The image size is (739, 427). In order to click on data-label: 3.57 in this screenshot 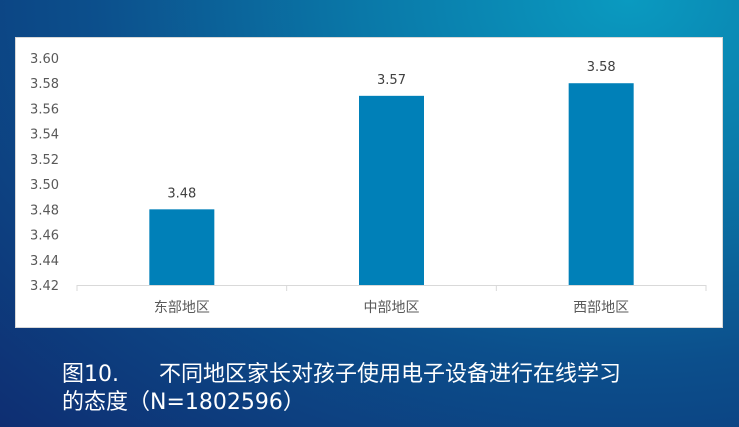, I will do `click(391, 80)`.